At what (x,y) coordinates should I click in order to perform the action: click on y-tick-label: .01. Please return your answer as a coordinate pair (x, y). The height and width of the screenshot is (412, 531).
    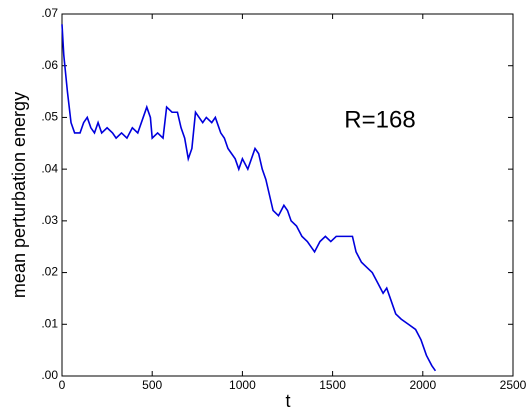
    Looking at the image, I should click on (49, 323).